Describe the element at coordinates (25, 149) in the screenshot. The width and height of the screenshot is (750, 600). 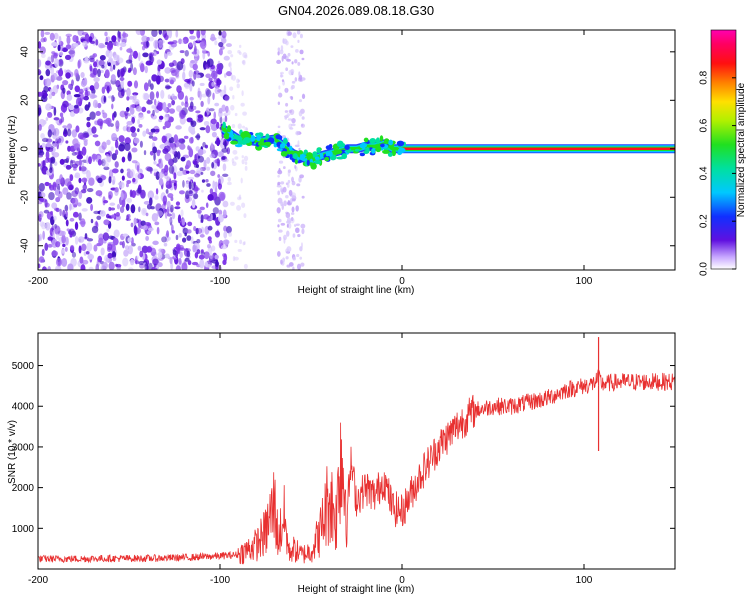
I see `y-tick-label: 0` at that location.